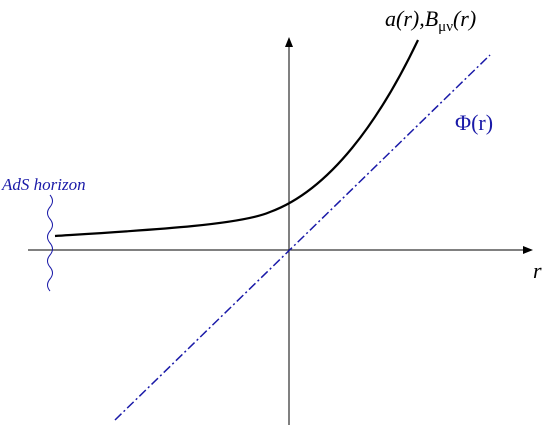 This screenshot has height=427, width=545. What do you see at coordinates (464, 18) in the screenshot?
I see `curve-label-suffix: (r)` at bounding box center [464, 18].